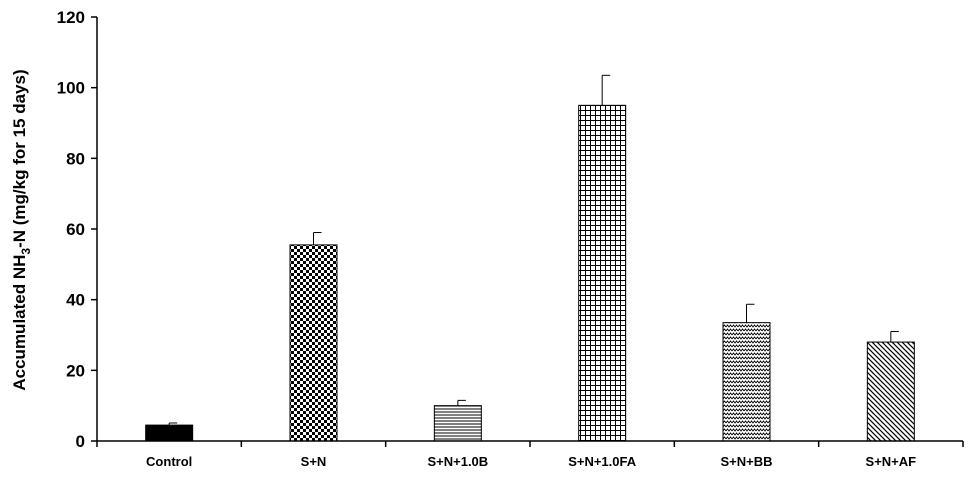  What do you see at coordinates (746, 461) in the screenshot?
I see `x-category-label: S+N+BB` at bounding box center [746, 461].